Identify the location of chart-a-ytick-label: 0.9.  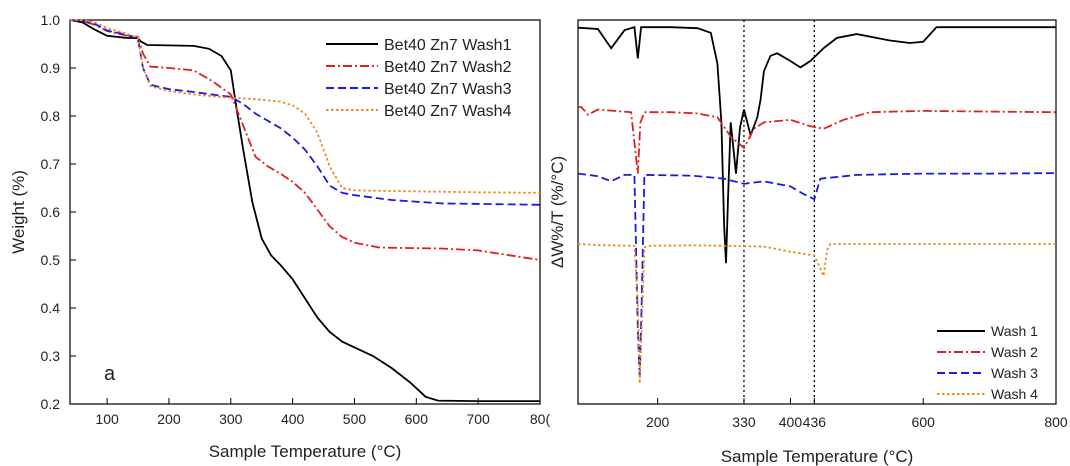
(51, 68).